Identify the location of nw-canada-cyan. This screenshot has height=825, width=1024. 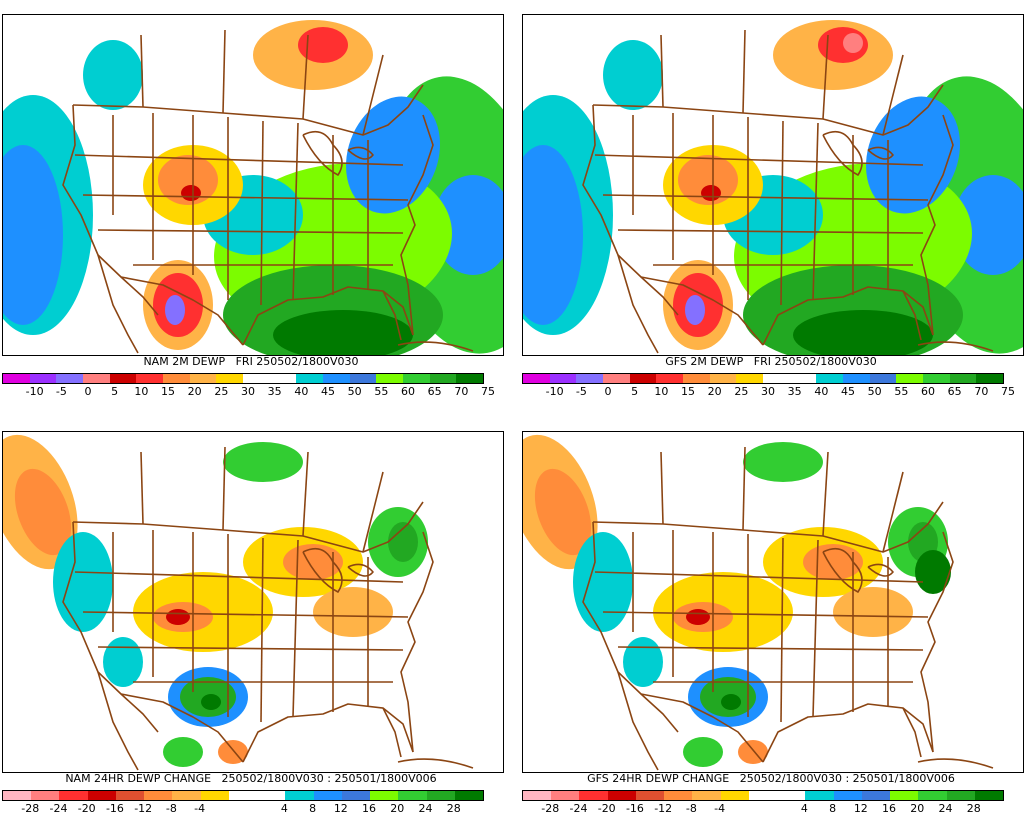
(113, 75).